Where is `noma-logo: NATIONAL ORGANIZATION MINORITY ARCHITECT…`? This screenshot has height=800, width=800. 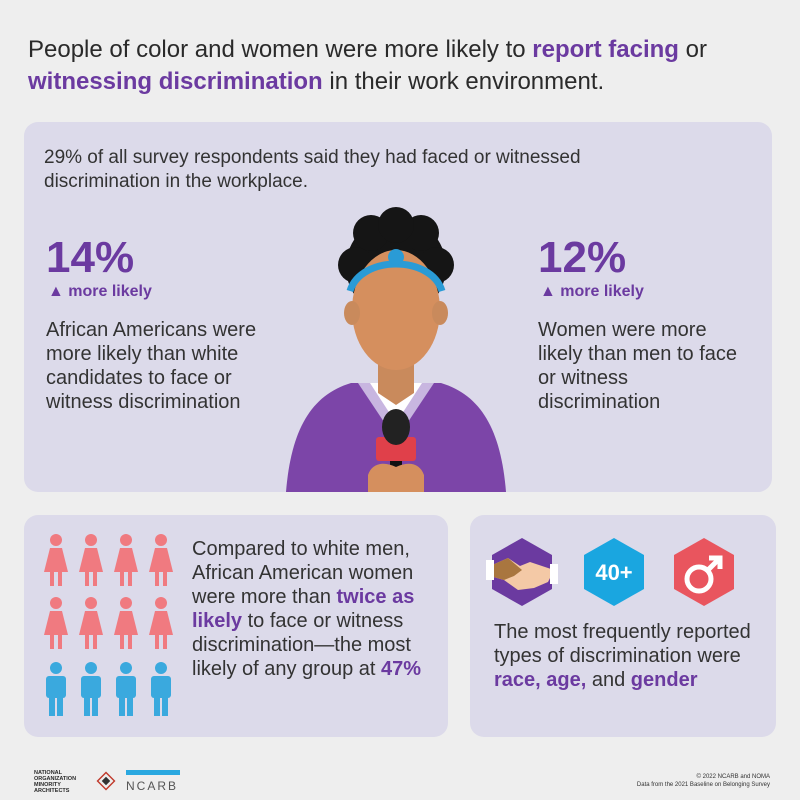 noma-logo: NATIONAL ORGANIZATION MINORITY ARCHITECT… is located at coordinates (75, 782).